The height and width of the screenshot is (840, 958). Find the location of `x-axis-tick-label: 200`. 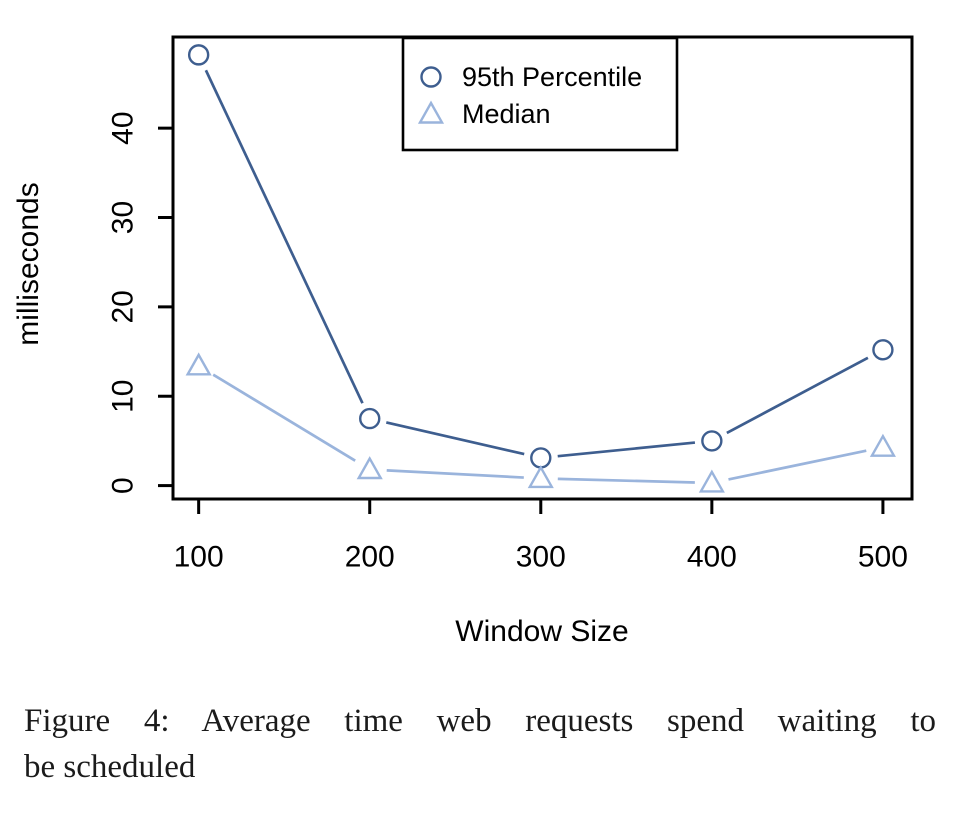

x-axis-tick-label: 200 is located at coordinates (370, 557).